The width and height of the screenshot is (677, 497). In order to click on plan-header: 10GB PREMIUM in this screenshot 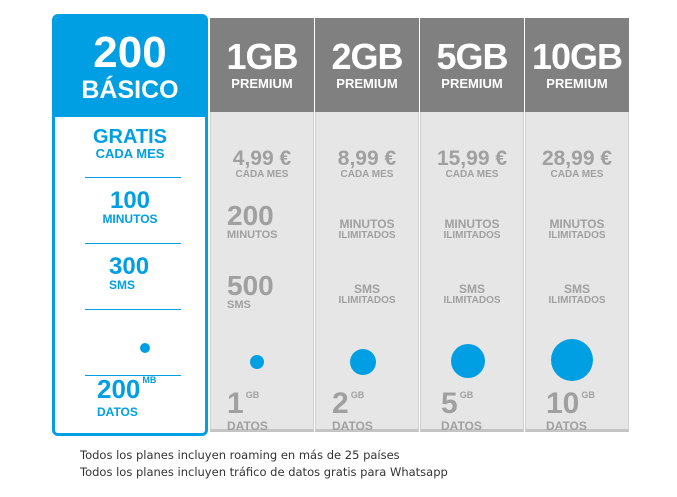, I will do `click(577, 65)`.